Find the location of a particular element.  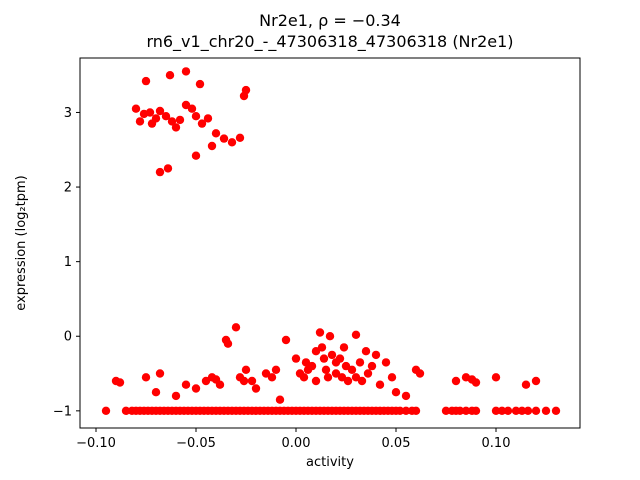

x-tick-label: −0.05 is located at coordinates (196, 443).